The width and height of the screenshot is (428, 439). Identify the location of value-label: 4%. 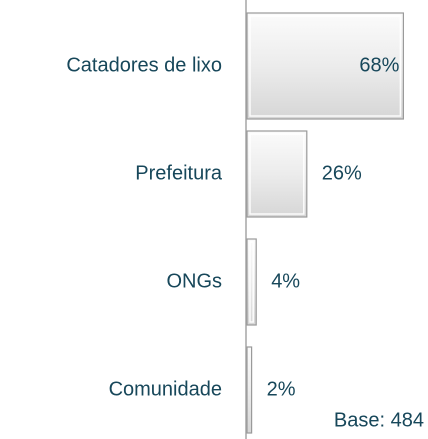
(285, 281).